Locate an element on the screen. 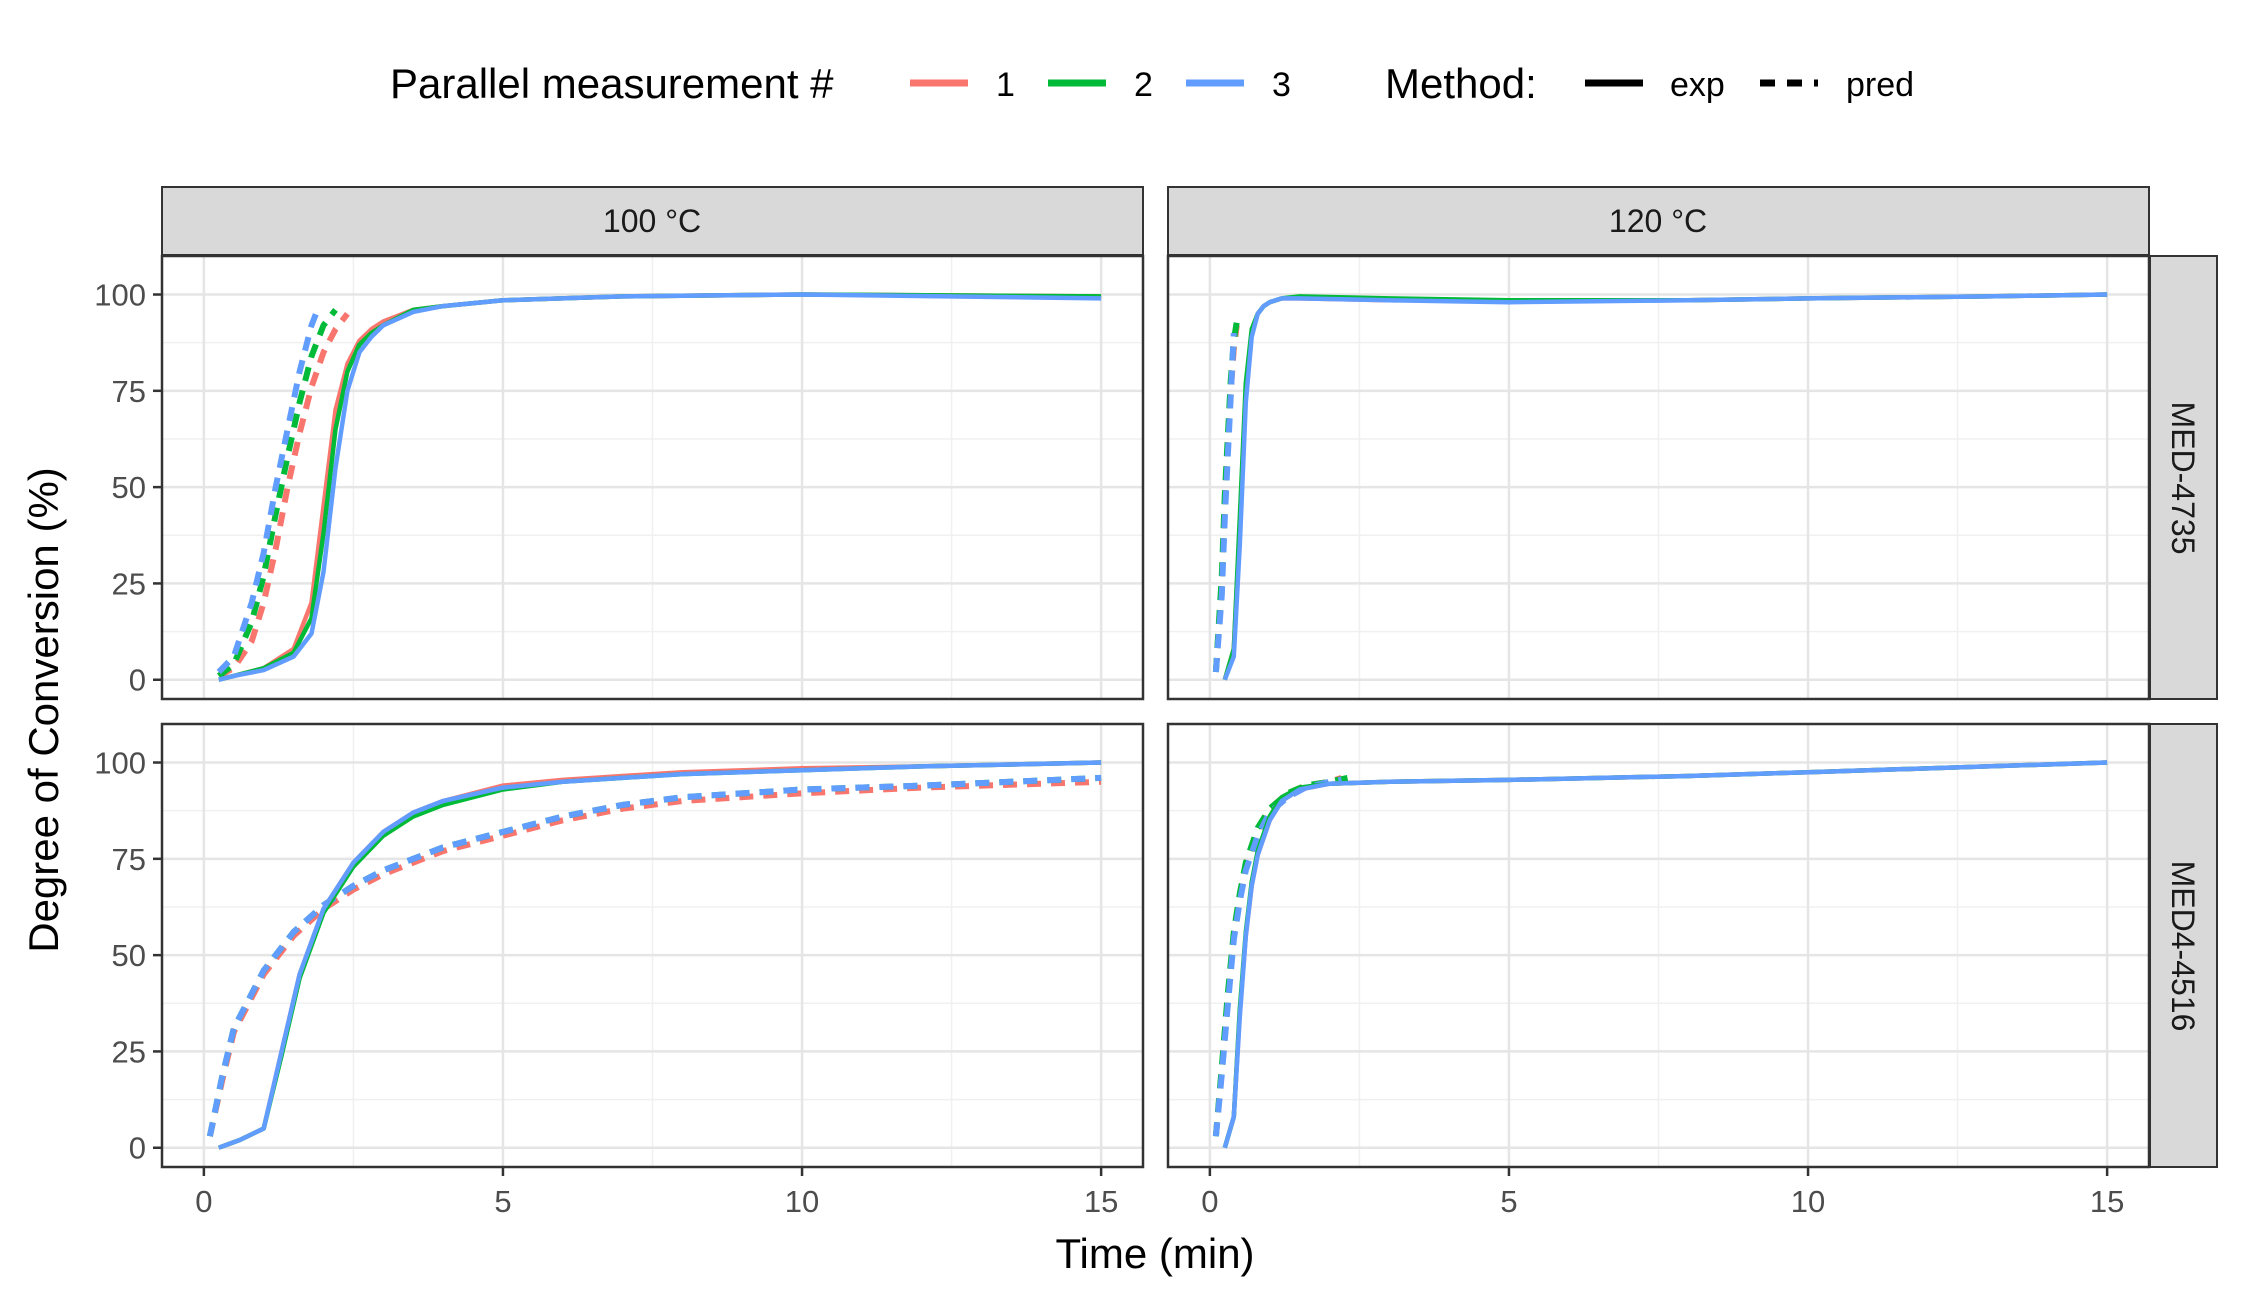 The height and width of the screenshot is (1299, 2244). y-axis-ticks: 0 25 50 75 100 0 25 50 75 100 is located at coordinates (128, 722).